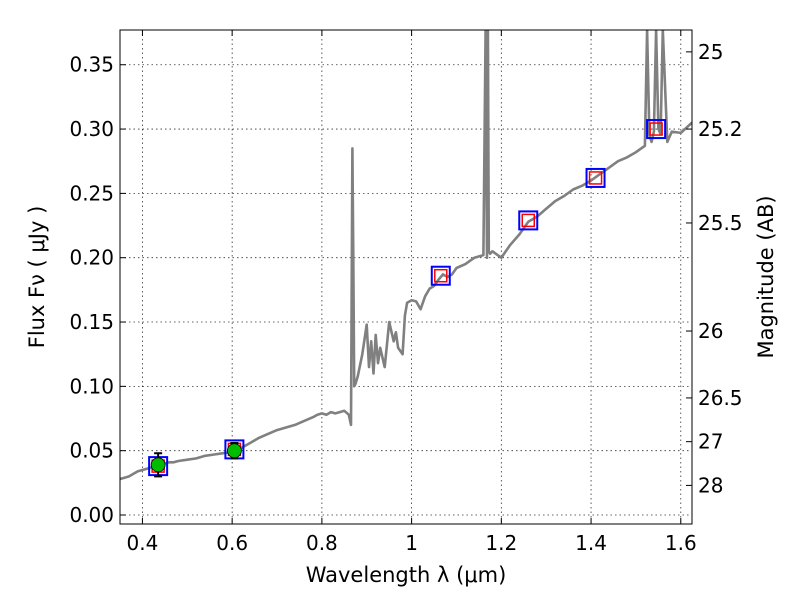 This screenshot has width=800, height=600. What do you see at coordinates (91, 386) in the screenshot?
I see `y-tick-label: 0.10` at bounding box center [91, 386].